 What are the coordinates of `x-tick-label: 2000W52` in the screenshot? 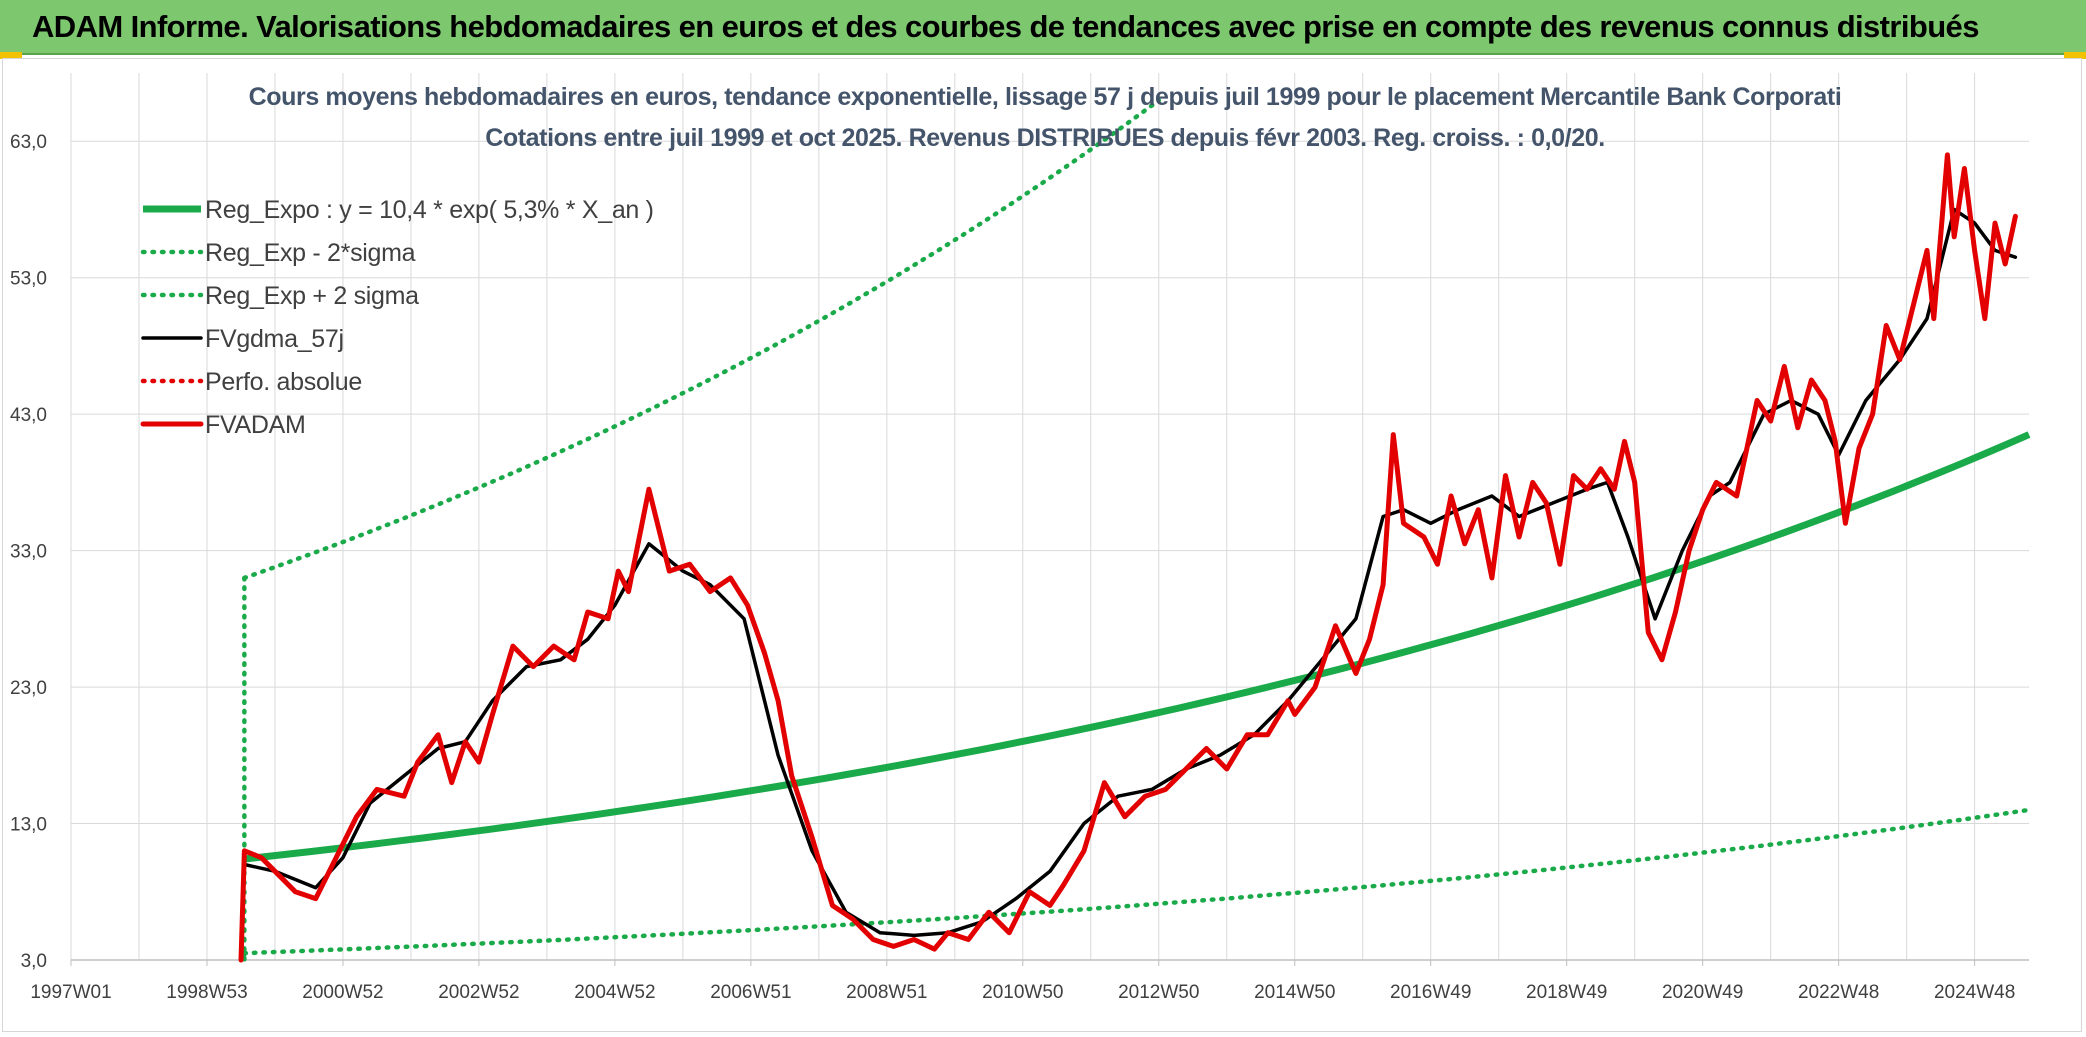 It's located at (342, 992).